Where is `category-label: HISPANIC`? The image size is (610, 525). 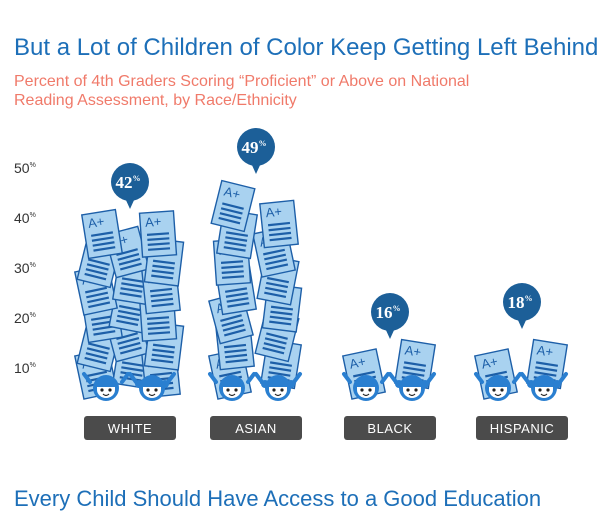 category-label: HISPANIC is located at coordinates (522, 428).